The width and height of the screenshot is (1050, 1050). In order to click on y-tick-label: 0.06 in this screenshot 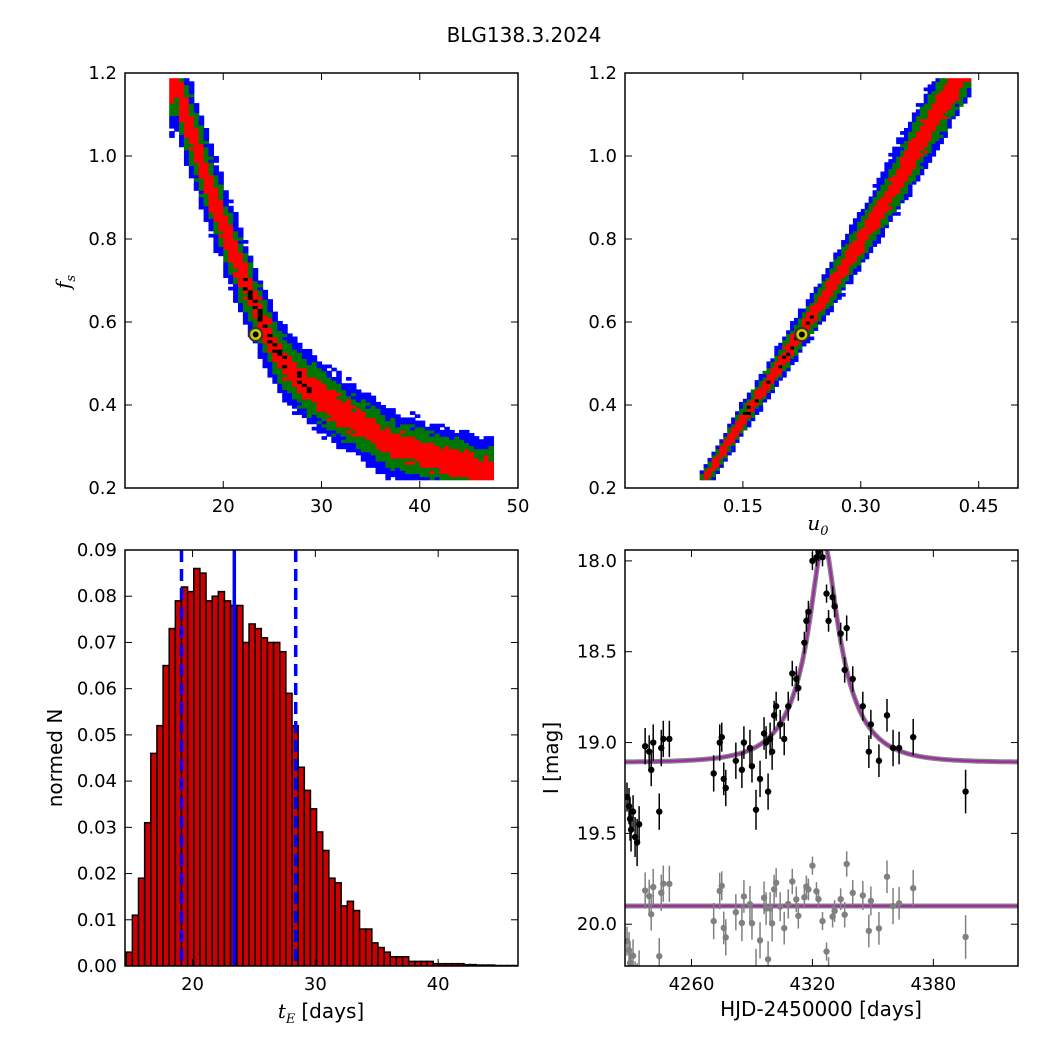, I will do `click(97, 689)`.